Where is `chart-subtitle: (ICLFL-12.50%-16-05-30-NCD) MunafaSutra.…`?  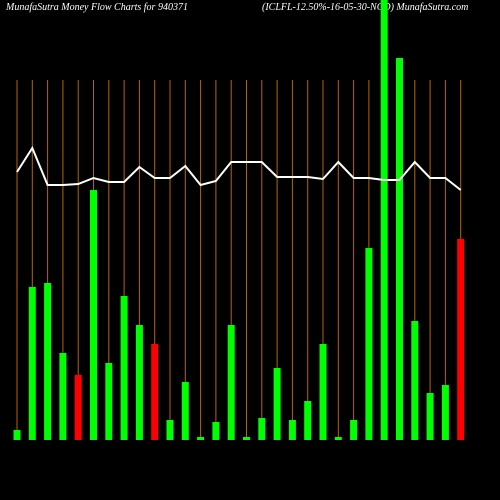
chart-subtitle: (ICLFL-12.50%-16-05-30-NCD) MunafaSutra.… is located at coordinates (365, 7).